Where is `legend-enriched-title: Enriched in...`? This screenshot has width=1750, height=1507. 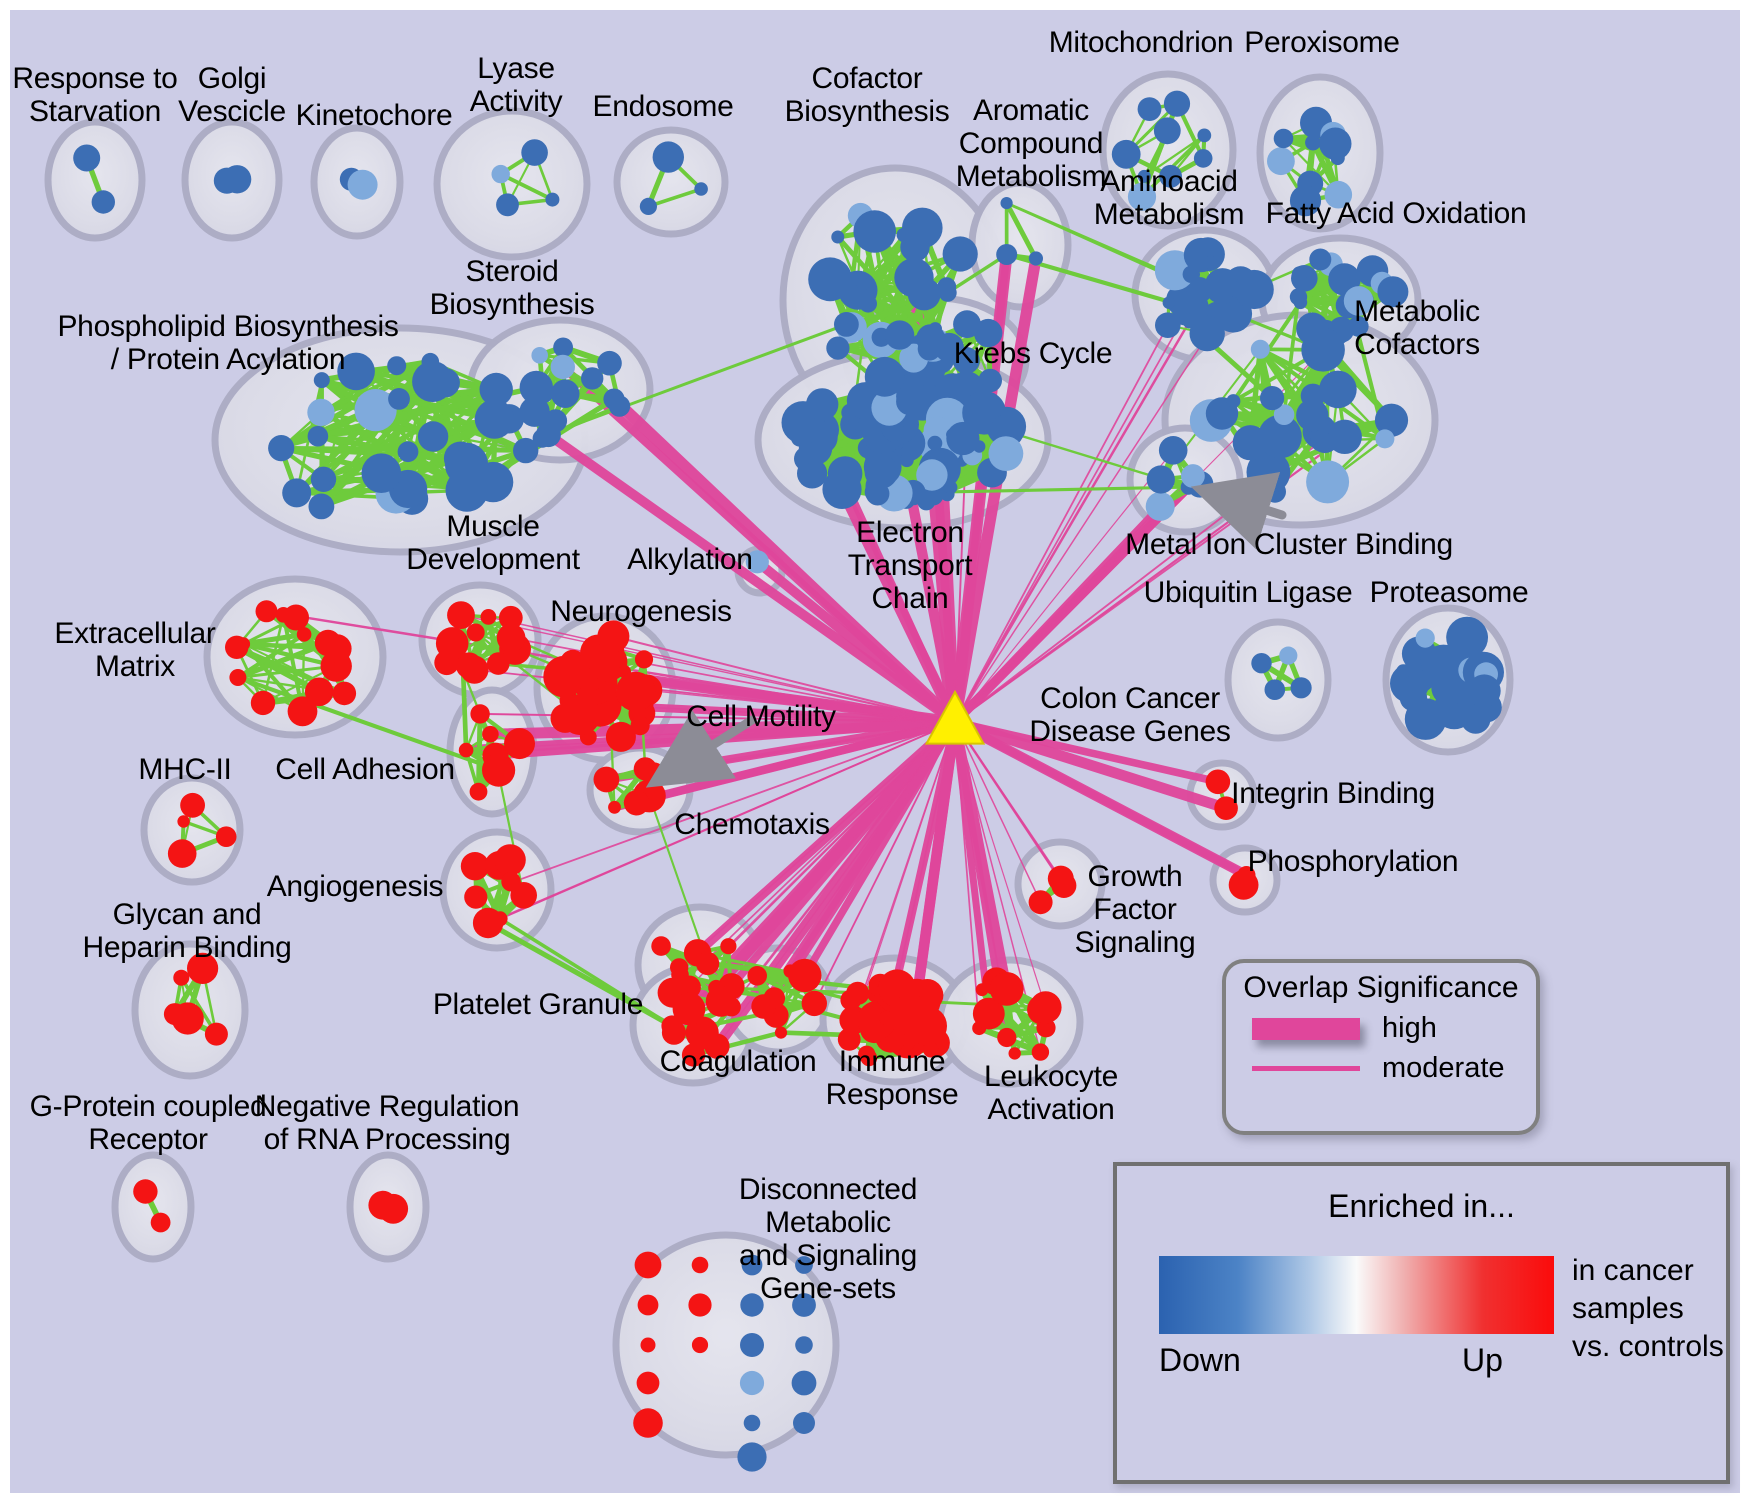
legend-enriched-title: Enriched in... is located at coordinates (1421, 1206).